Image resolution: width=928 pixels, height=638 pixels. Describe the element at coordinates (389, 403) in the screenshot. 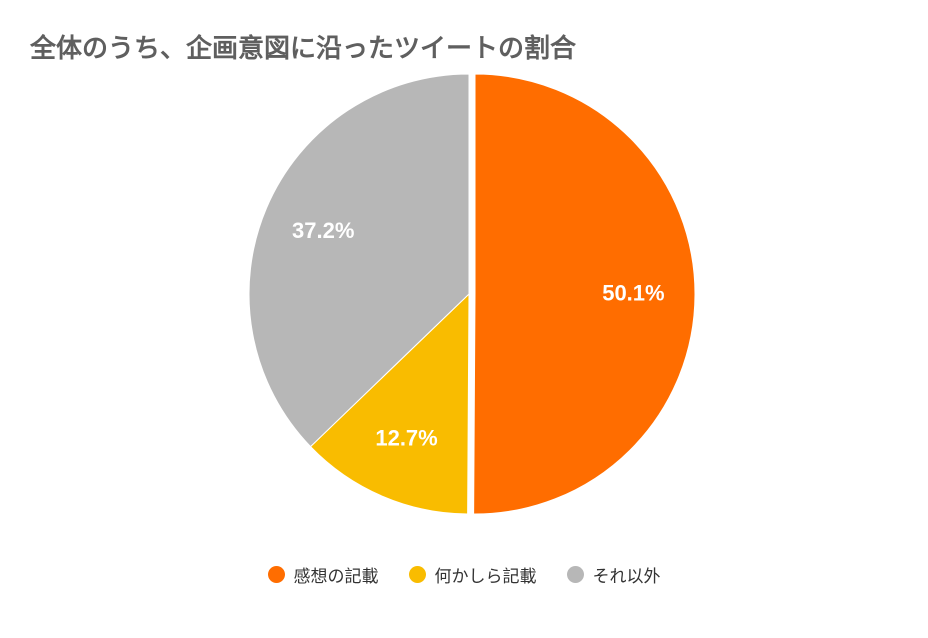

I see `pie-slice-nanika` at that location.